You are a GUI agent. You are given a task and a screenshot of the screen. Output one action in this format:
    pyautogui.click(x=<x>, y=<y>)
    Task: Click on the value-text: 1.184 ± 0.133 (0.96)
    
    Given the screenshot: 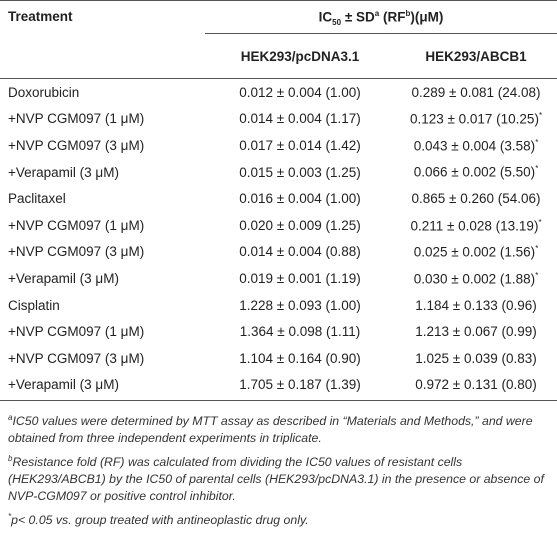 What is the action you would take?
    pyautogui.click(x=476, y=305)
    